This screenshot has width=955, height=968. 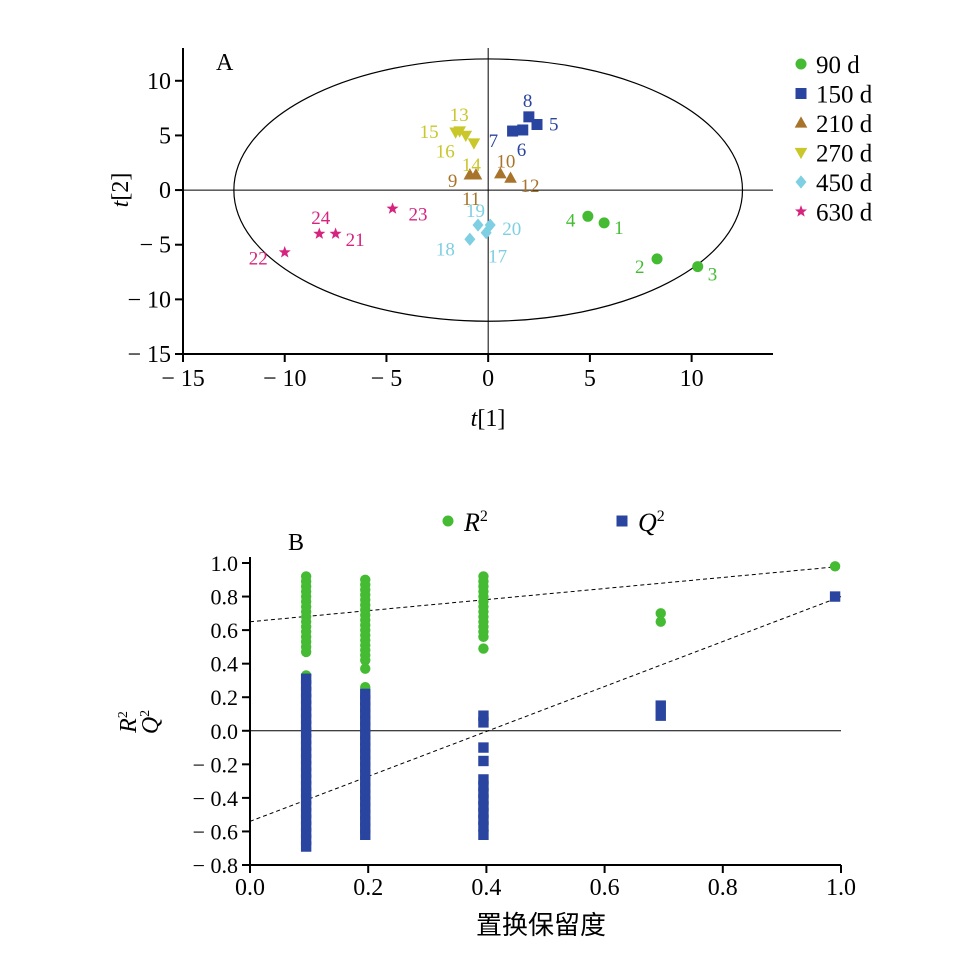 What do you see at coordinates (528, 101) in the screenshot?
I see `sample-label-8: 8` at bounding box center [528, 101].